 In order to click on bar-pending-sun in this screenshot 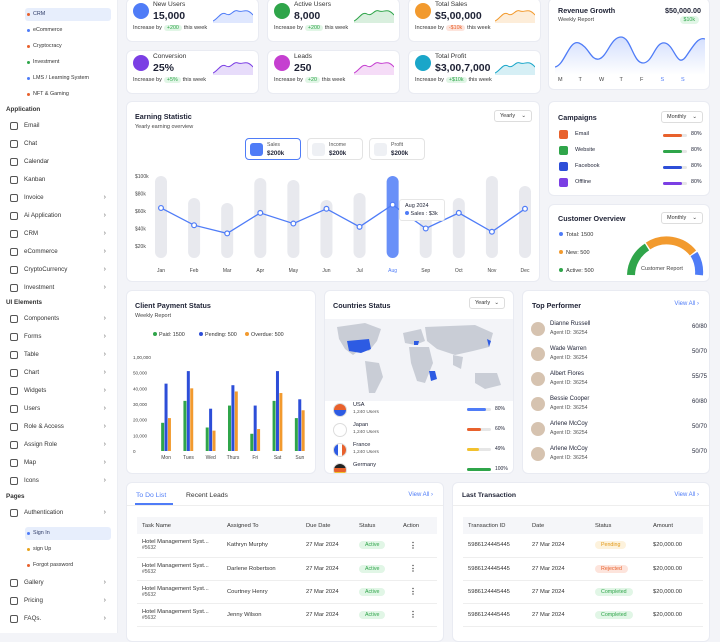, I will do `click(300, 425)`.